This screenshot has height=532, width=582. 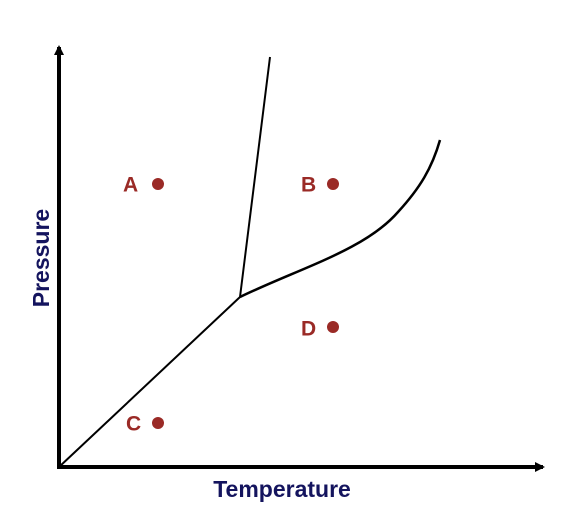 What do you see at coordinates (255, 177) in the screenshot?
I see `melting-curve` at bounding box center [255, 177].